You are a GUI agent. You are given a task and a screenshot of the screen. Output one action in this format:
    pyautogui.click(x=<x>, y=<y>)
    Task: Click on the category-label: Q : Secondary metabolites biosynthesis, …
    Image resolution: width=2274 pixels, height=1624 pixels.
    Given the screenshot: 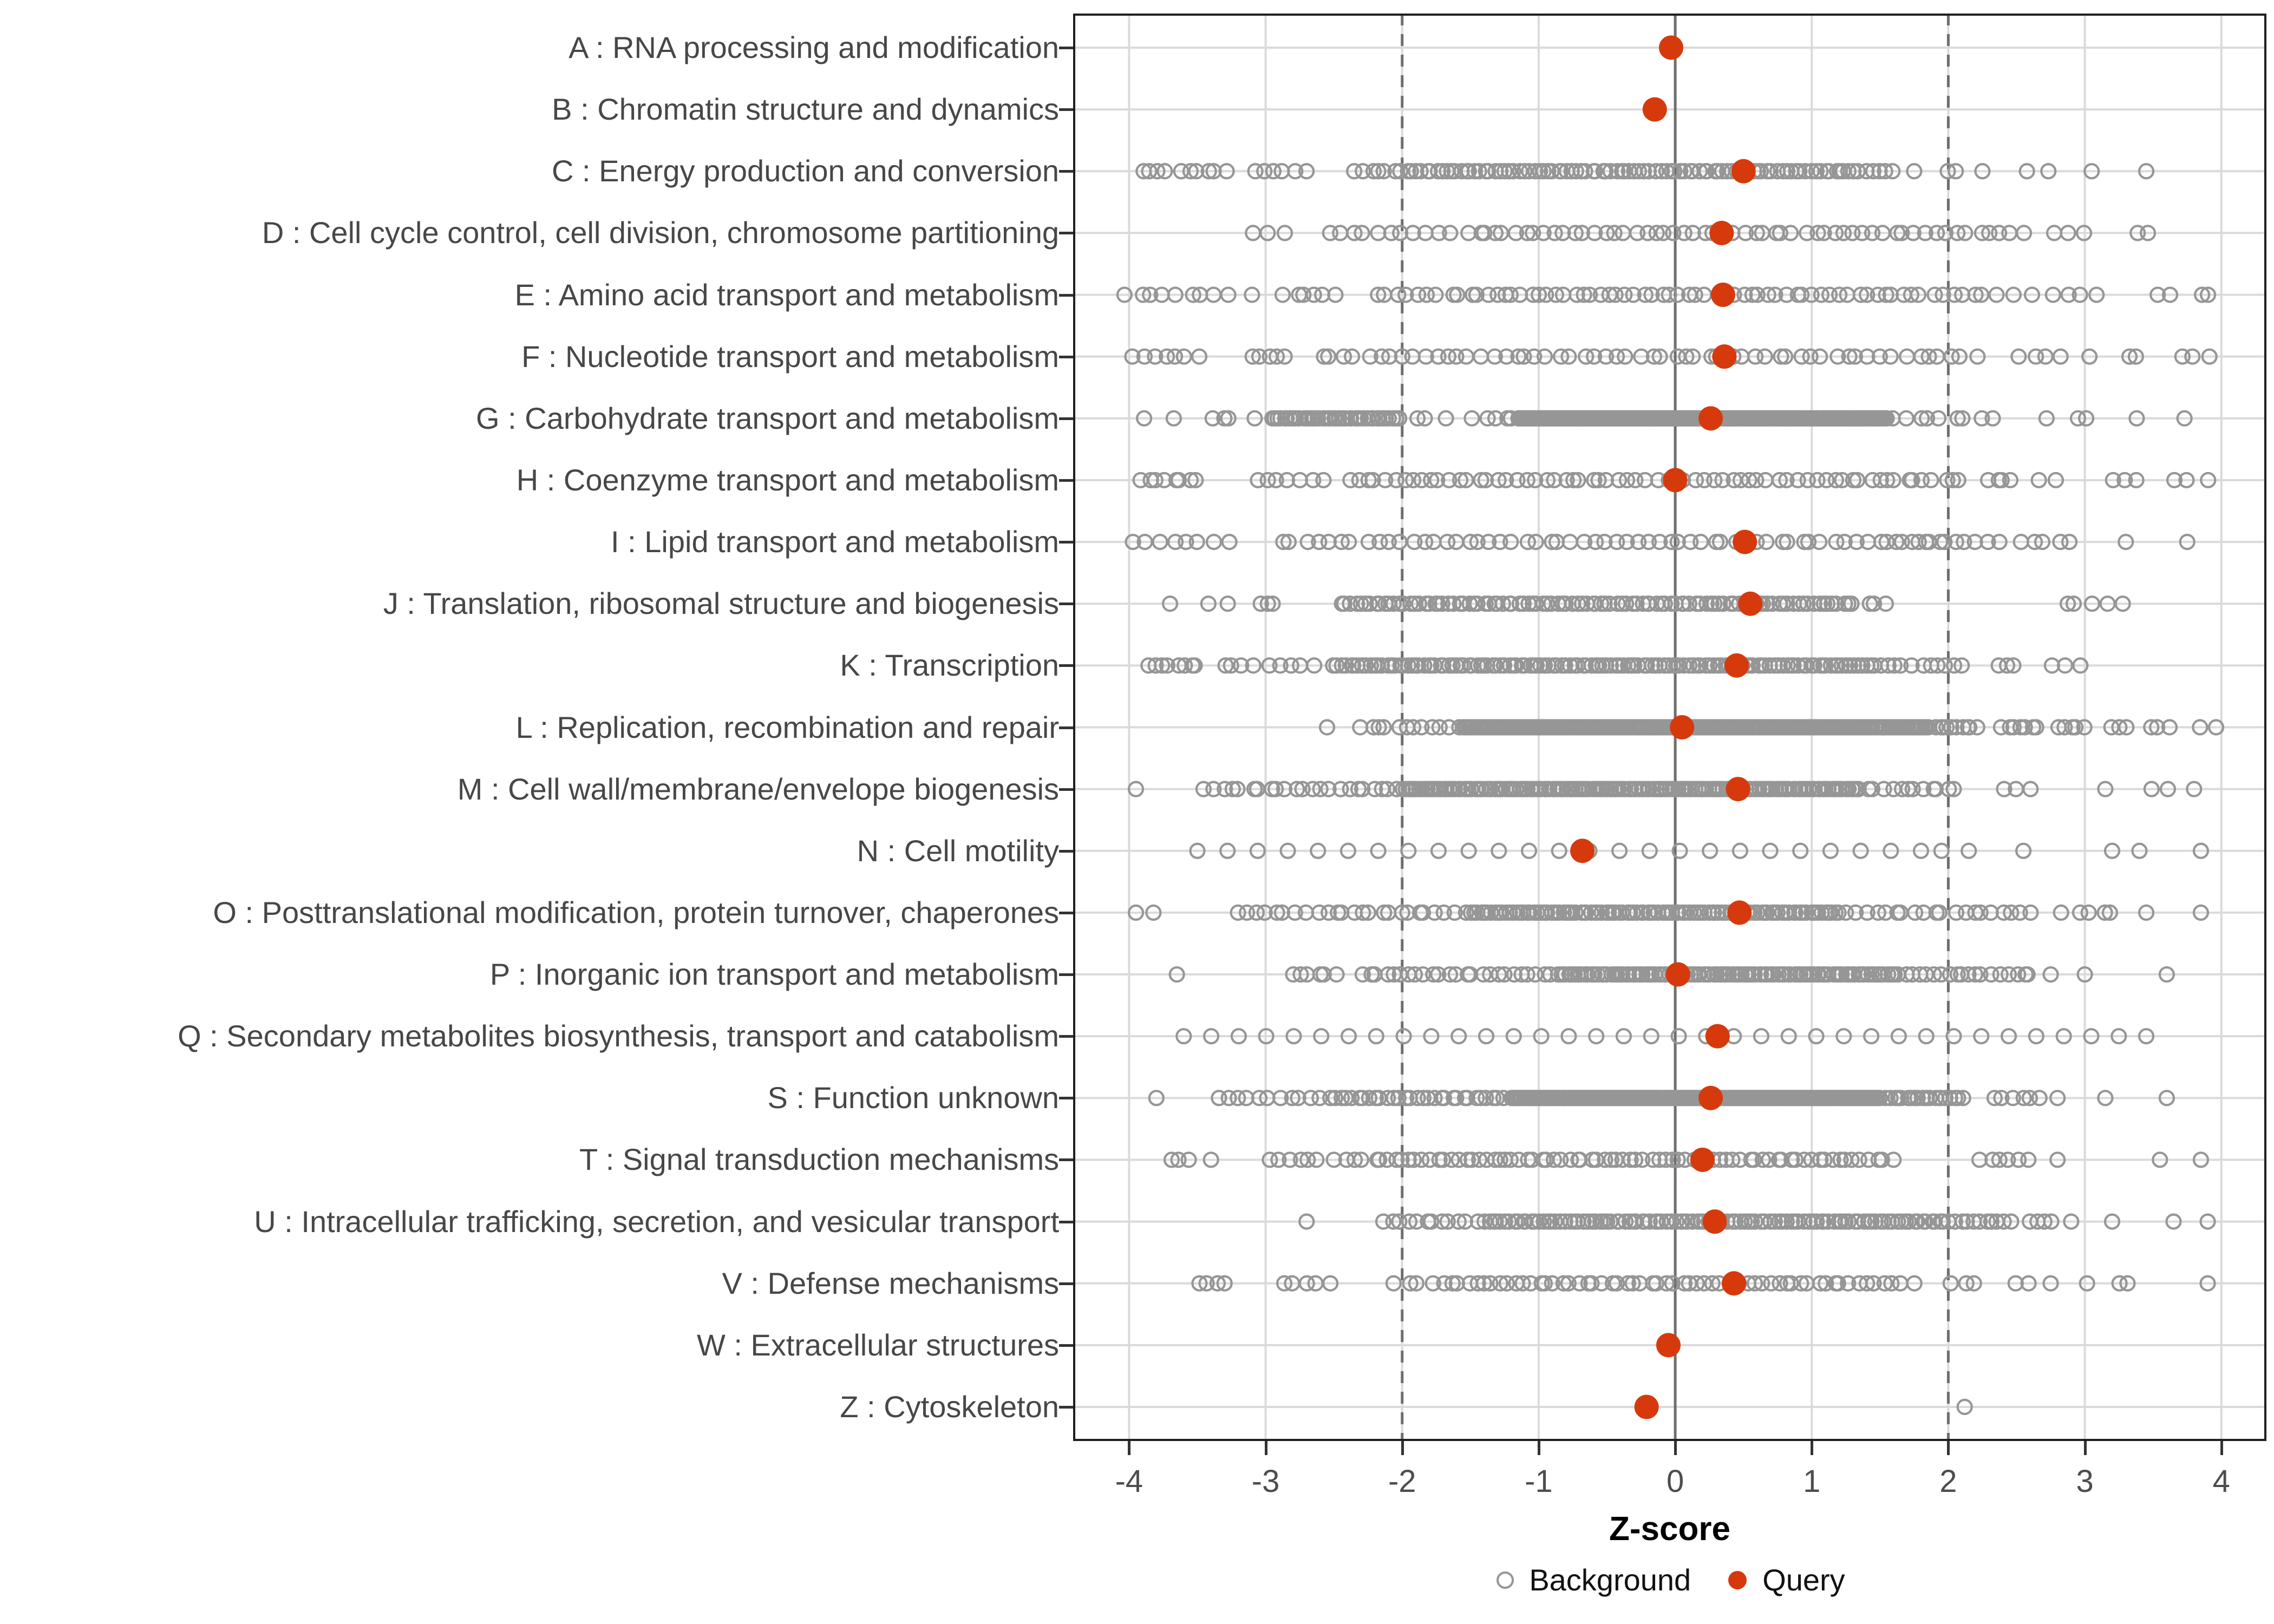 What is the action you would take?
    pyautogui.click(x=619, y=1036)
    